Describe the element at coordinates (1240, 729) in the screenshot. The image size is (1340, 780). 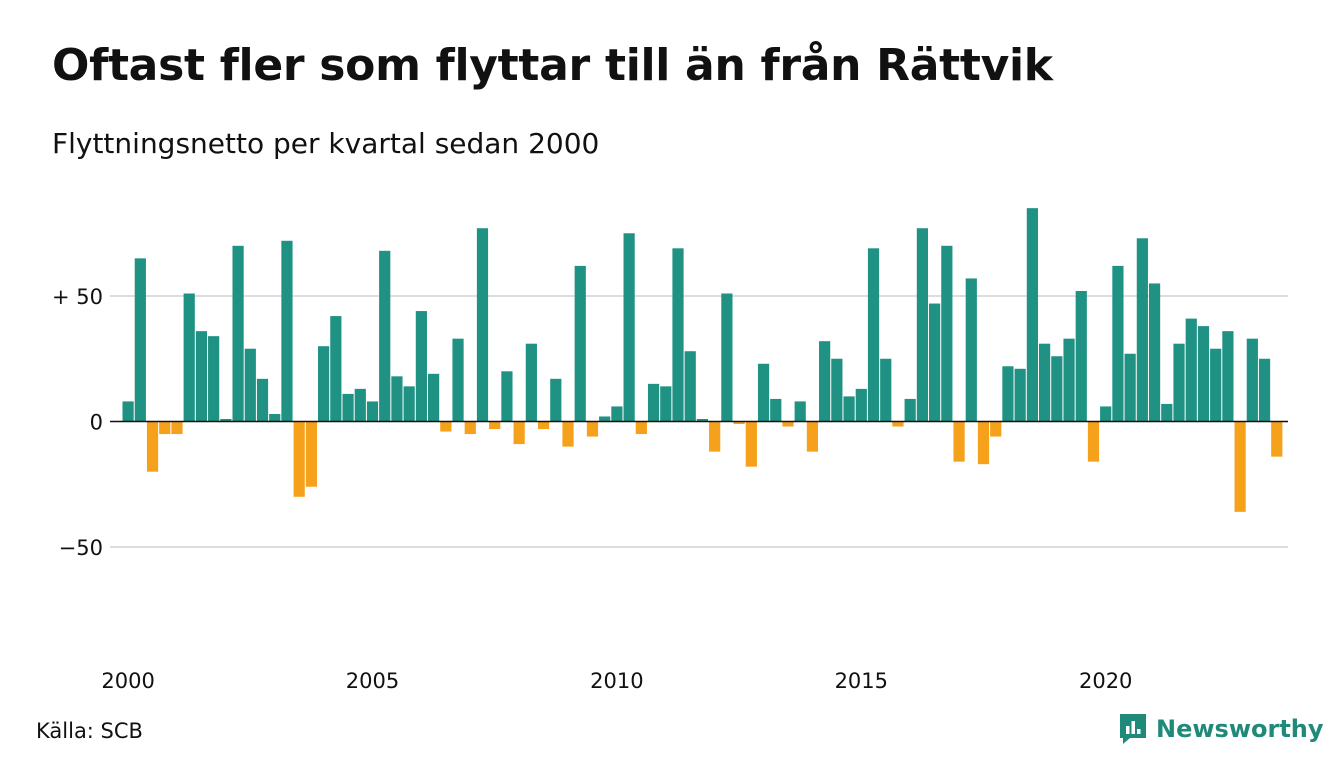
I see `brand-name: Newsworthy` at that location.